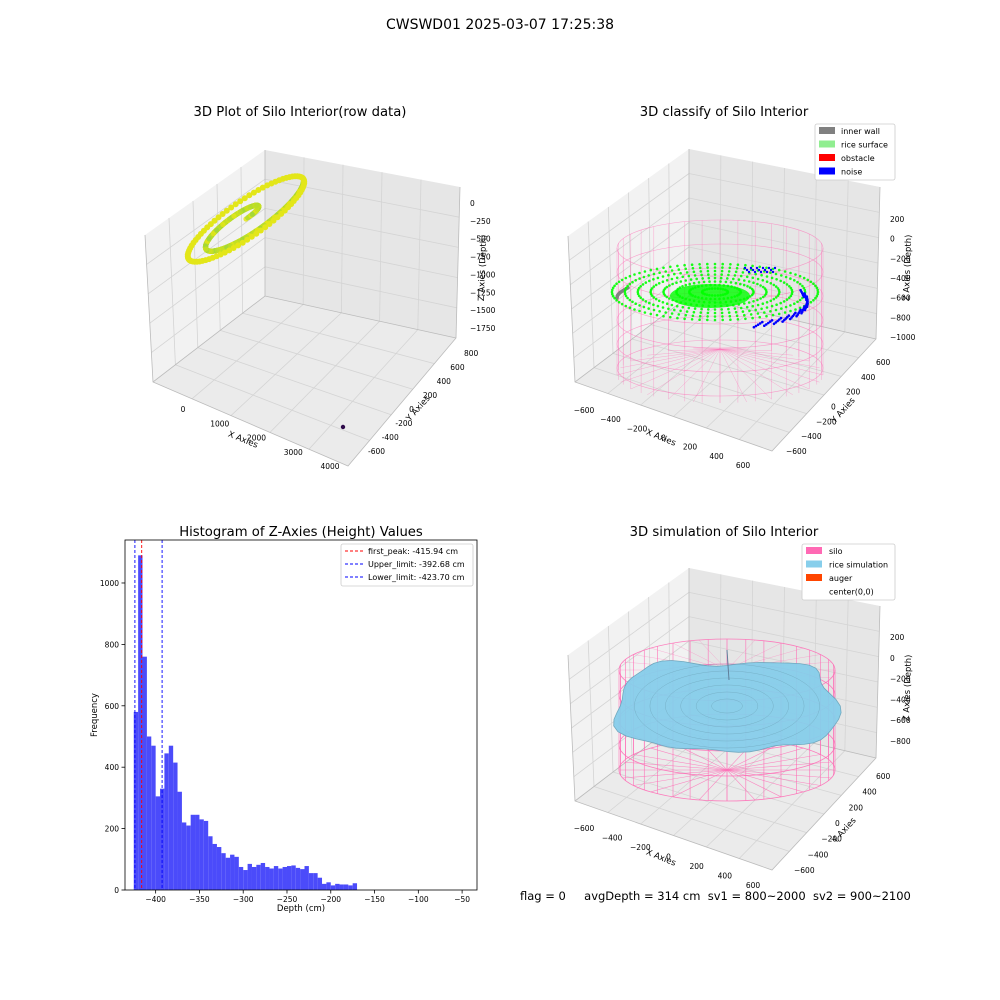 The height and width of the screenshot is (1000, 1000). I want to click on cls-x-tick-label: 0, so click(663, 438).